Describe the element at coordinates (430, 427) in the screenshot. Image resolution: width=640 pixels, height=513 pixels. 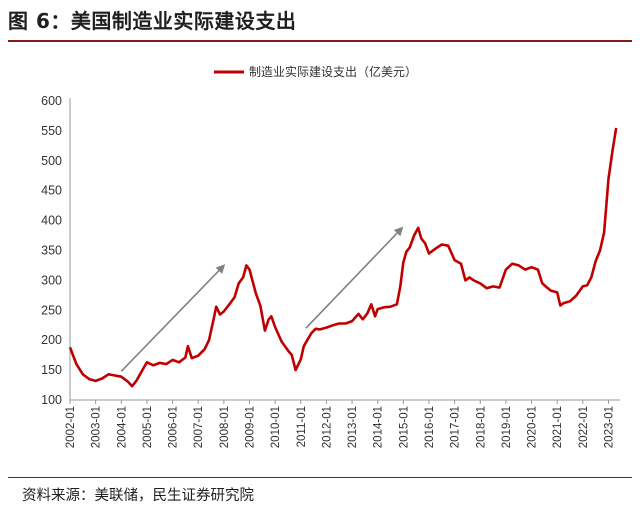
I see `x-tick-label: 2016-01` at that location.